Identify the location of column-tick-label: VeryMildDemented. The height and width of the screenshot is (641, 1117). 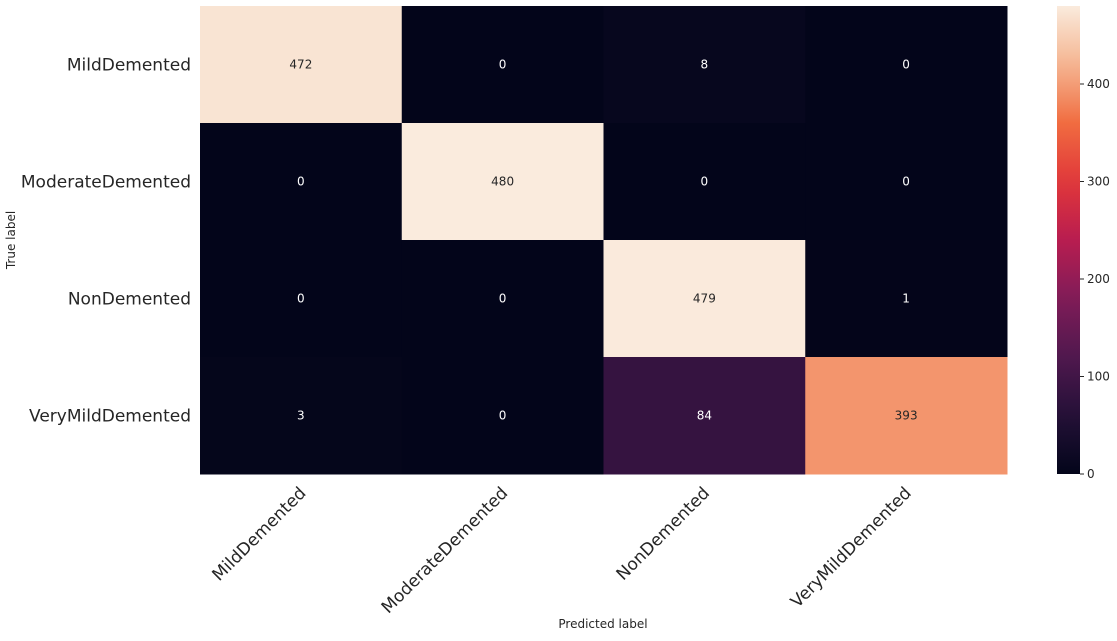
(851, 547).